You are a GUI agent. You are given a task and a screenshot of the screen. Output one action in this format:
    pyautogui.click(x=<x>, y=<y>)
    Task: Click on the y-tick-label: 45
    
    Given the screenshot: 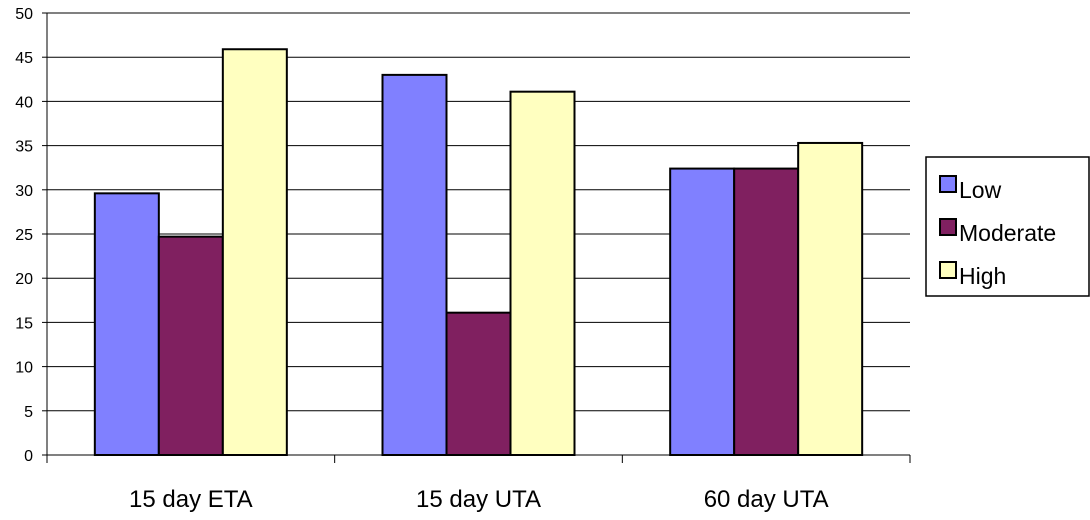 What is the action you would take?
    pyautogui.click(x=24, y=58)
    